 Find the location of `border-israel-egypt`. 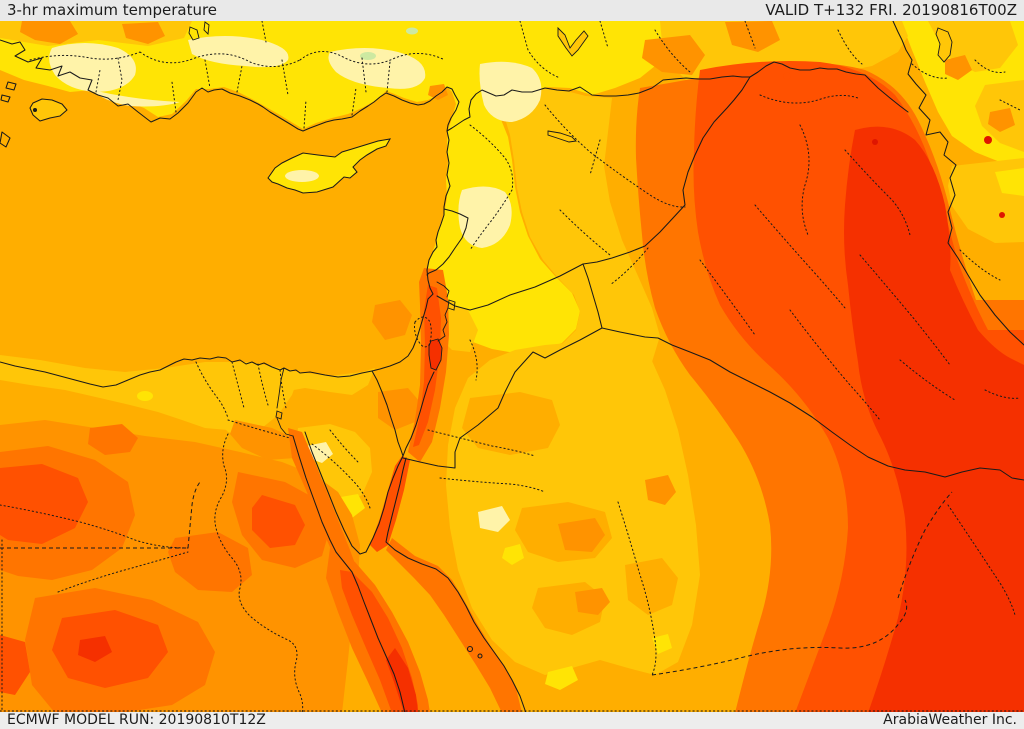

border-israel-egypt is located at coordinates (387, 413).